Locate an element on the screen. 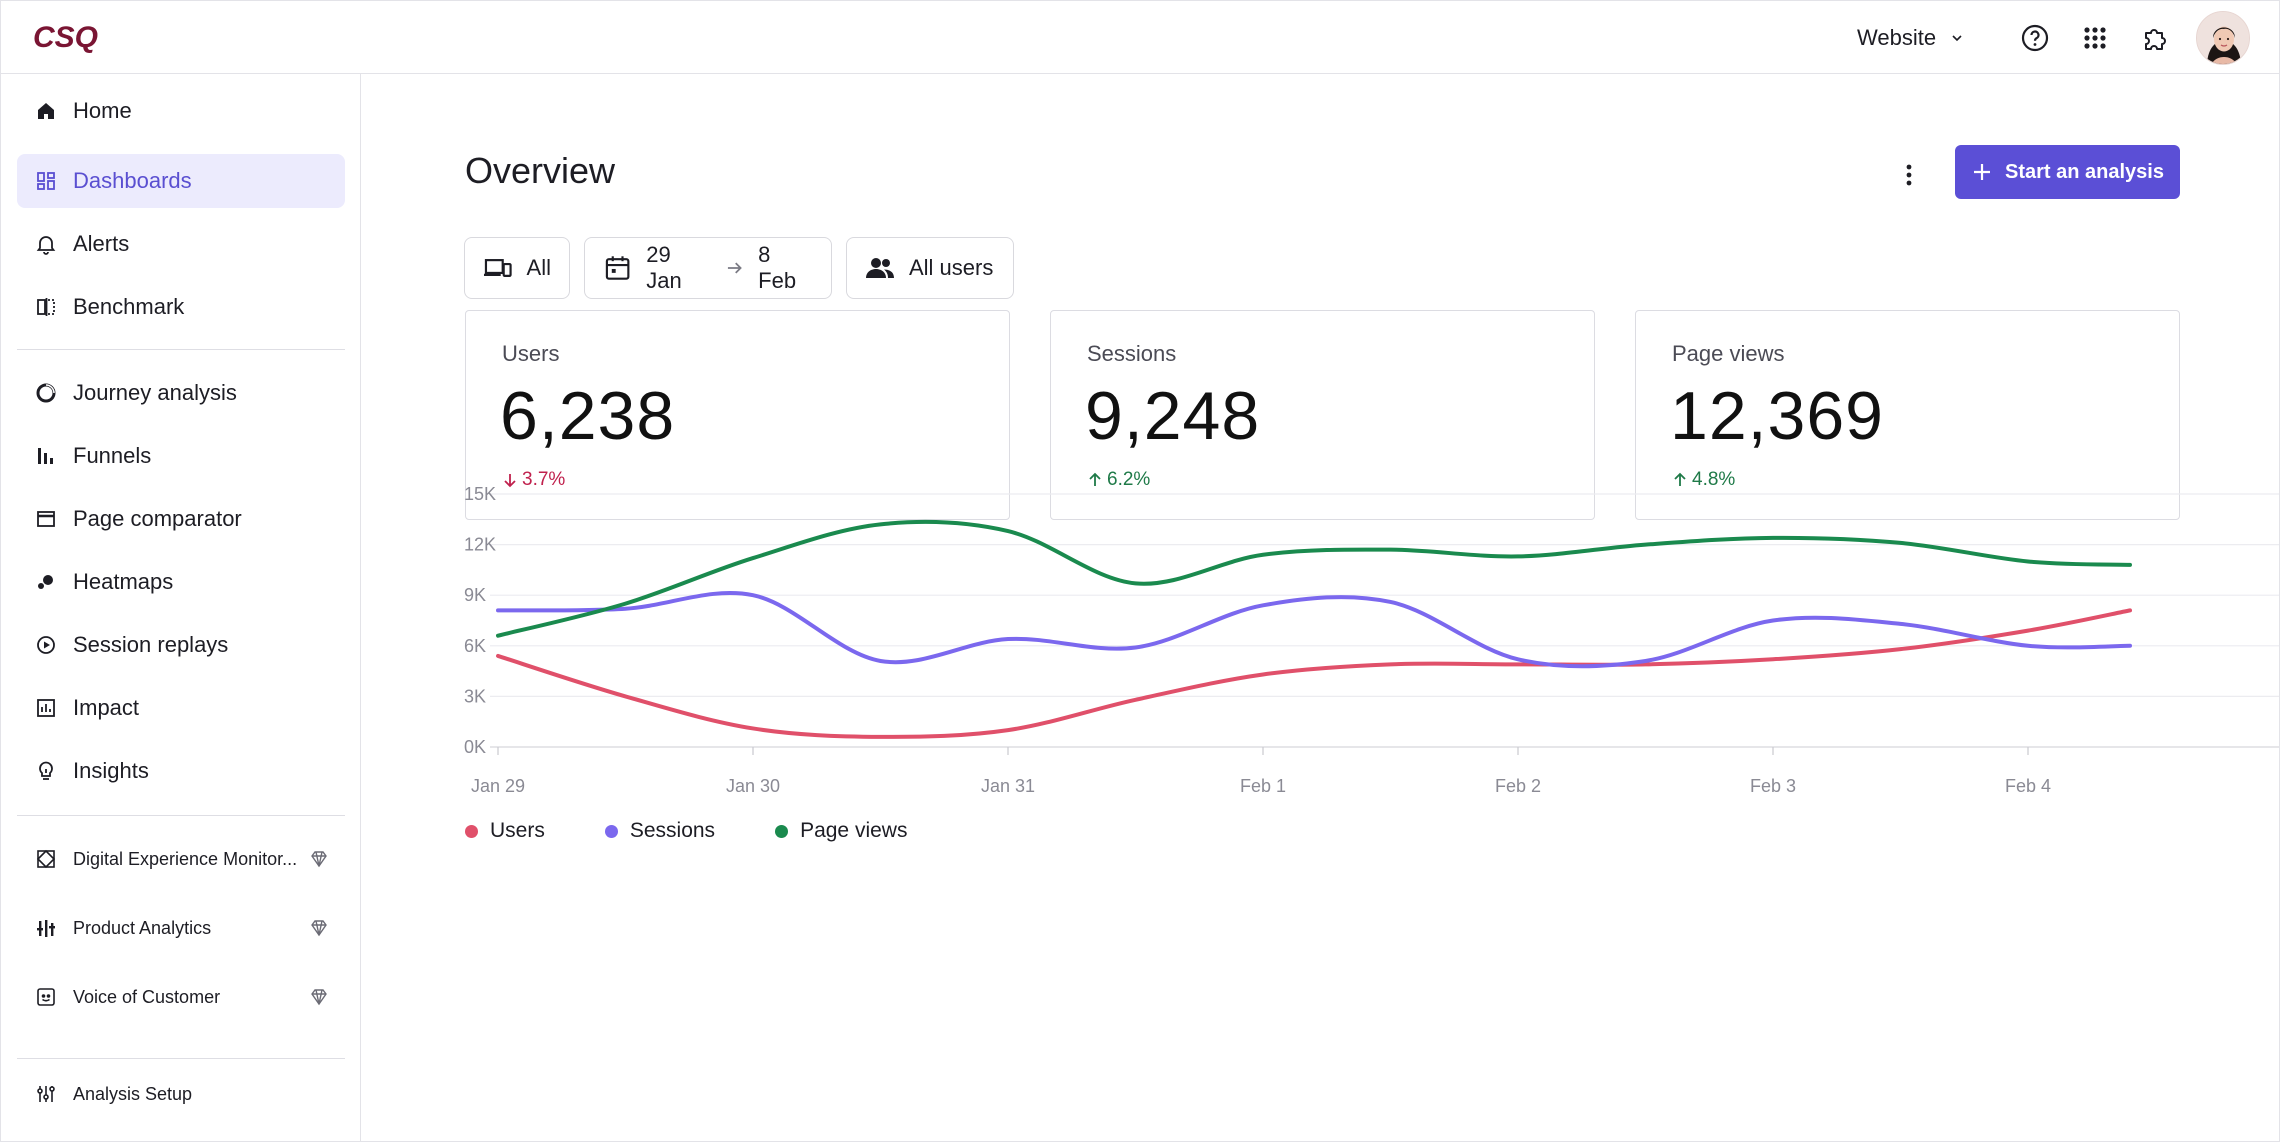 This screenshot has height=1142, width=2280. more-options-button is located at coordinates (1909, 175).